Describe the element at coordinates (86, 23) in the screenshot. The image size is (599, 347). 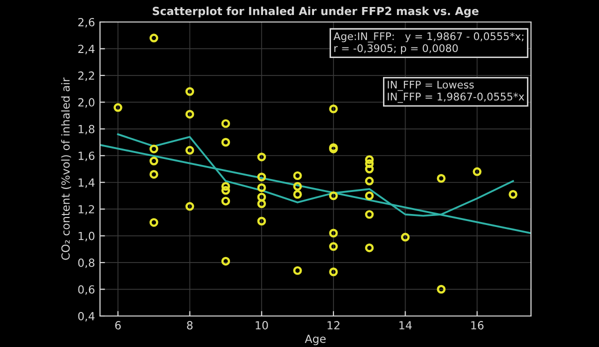
I see `y-tick-label: 2,6` at that location.